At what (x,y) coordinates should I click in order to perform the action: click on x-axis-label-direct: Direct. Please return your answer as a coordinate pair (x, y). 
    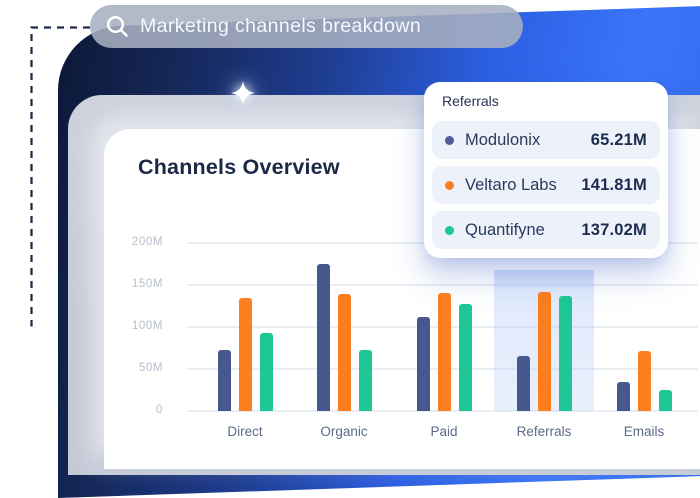
    Looking at the image, I should click on (245, 431).